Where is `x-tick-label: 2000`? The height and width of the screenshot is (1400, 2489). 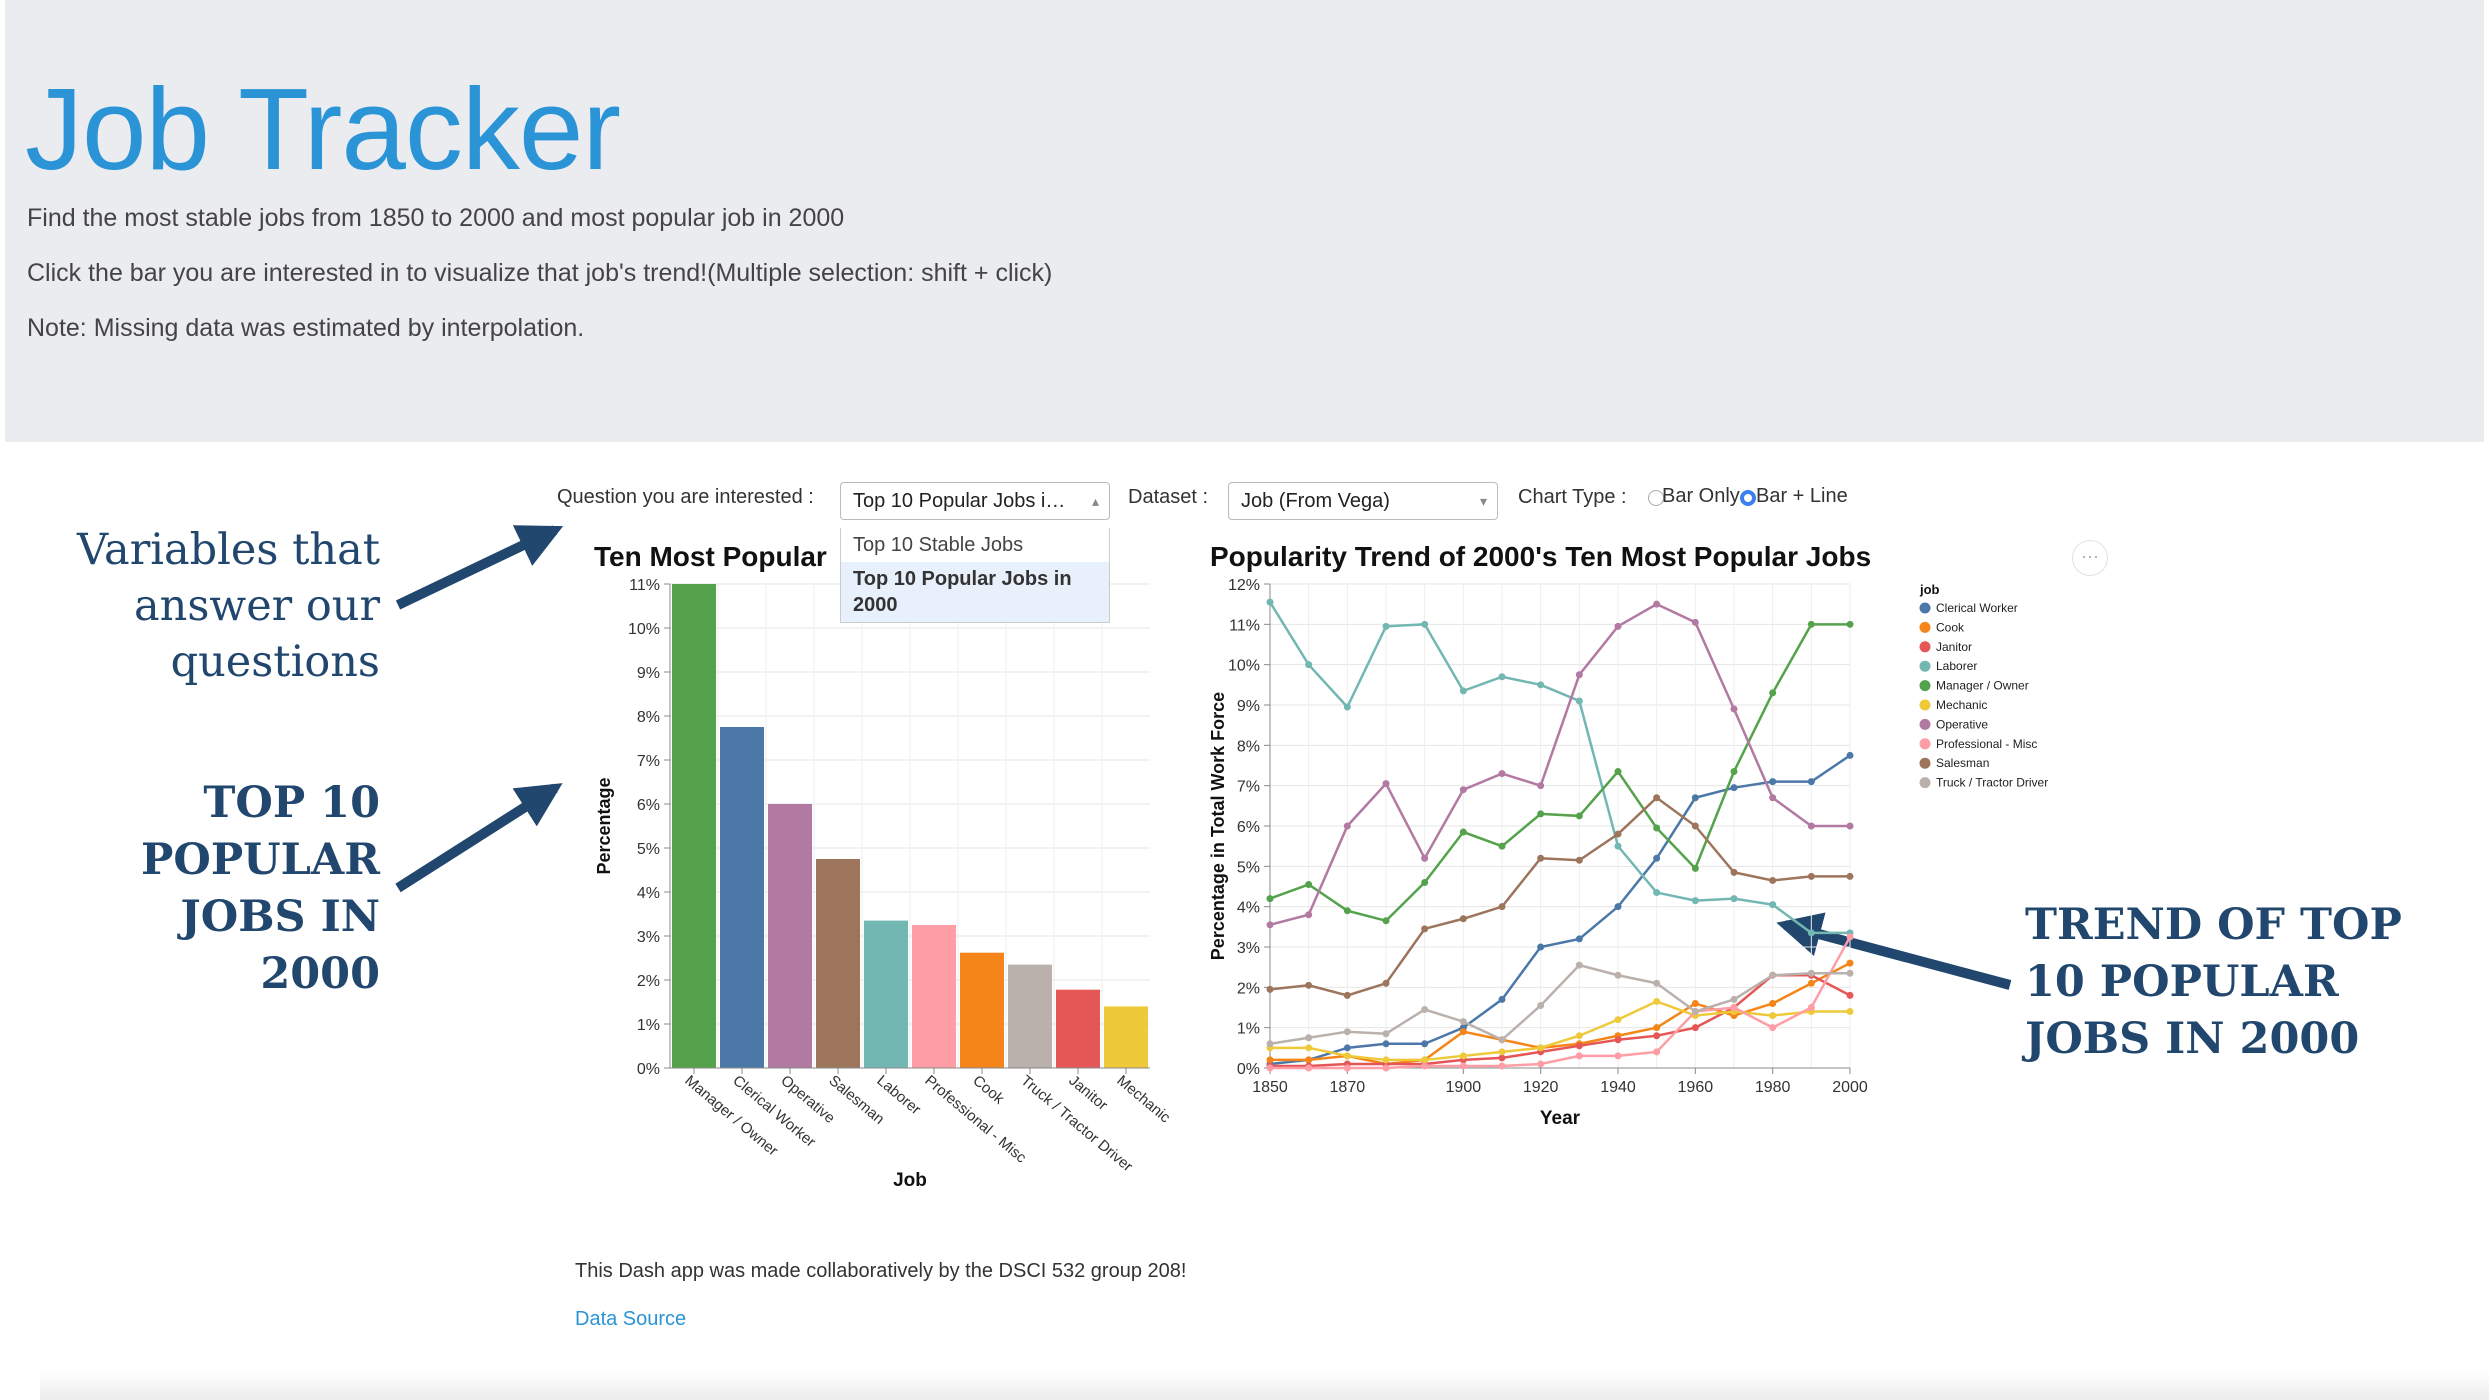
x-tick-label: 2000 is located at coordinates (1850, 1087).